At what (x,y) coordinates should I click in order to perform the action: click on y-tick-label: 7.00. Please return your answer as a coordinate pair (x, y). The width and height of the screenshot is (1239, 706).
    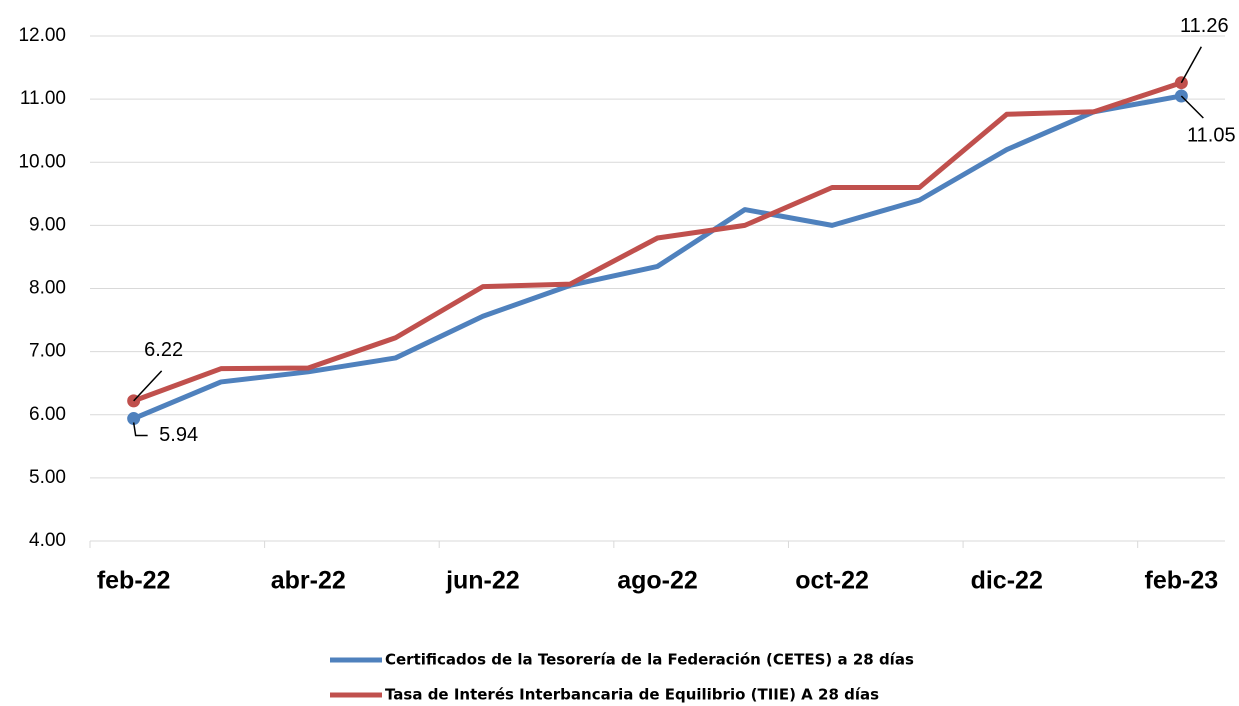
    Looking at the image, I should click on (47, 351).